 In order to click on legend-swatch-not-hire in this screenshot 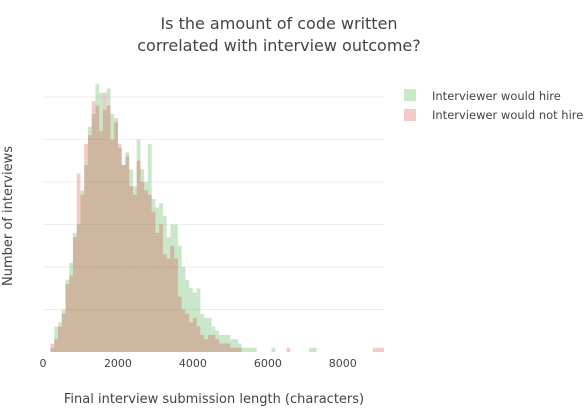, I will do `click(410, 115)`.